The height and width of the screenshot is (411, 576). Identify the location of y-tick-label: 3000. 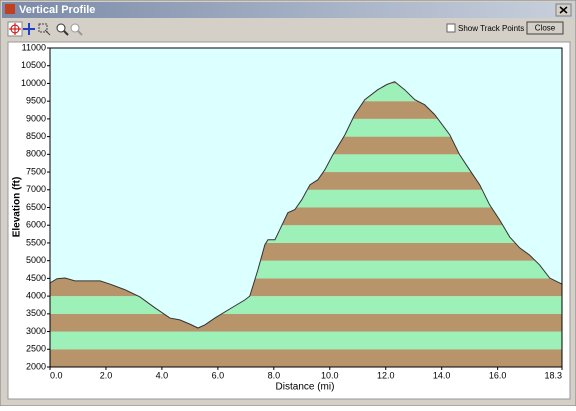
(36, 331).